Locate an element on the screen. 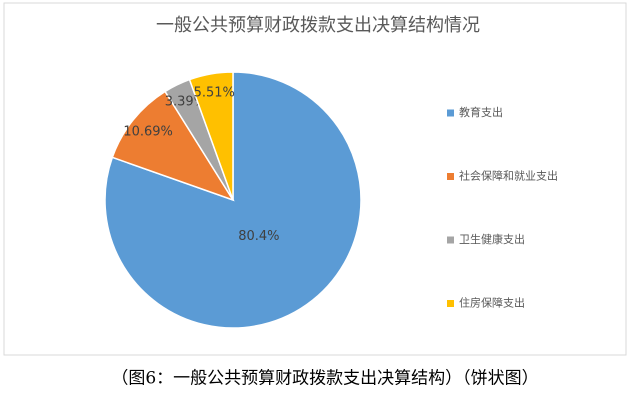  legend-label: 社会保障和就业支出 is located at coordinates (508, 176).